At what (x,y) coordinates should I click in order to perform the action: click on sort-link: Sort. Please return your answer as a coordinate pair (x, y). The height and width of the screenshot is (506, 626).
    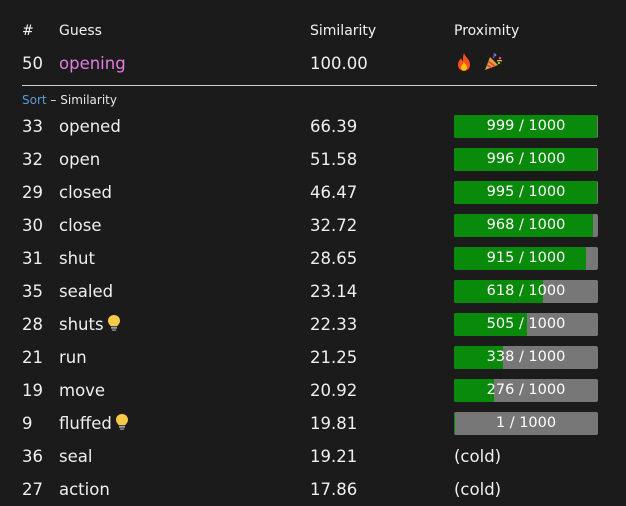
    Looking at the image, I should click on (34, 100).